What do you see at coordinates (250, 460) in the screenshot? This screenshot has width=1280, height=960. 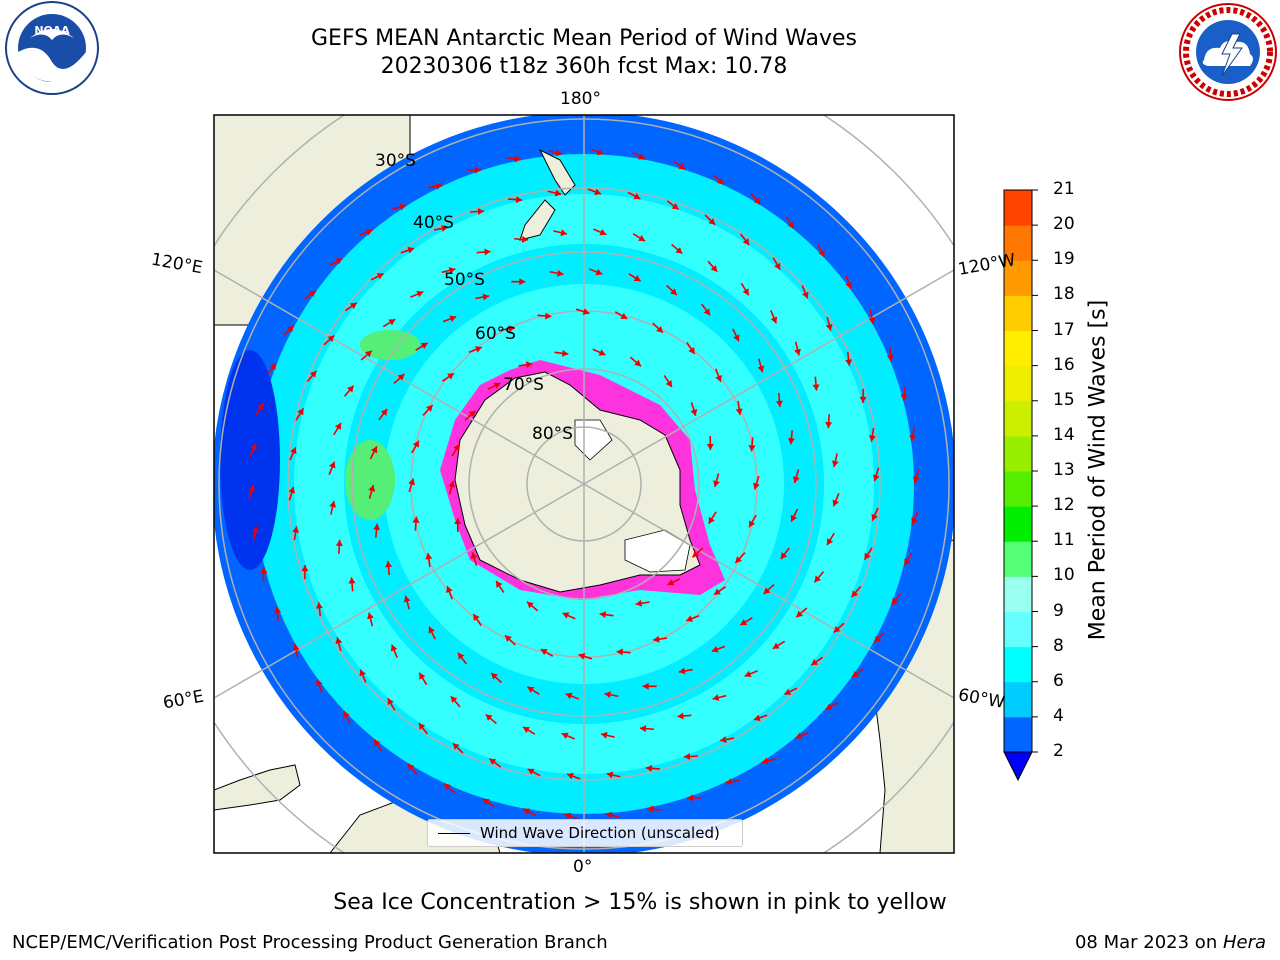 I see `deep-blue-patch` at bounding box center [250, 460].